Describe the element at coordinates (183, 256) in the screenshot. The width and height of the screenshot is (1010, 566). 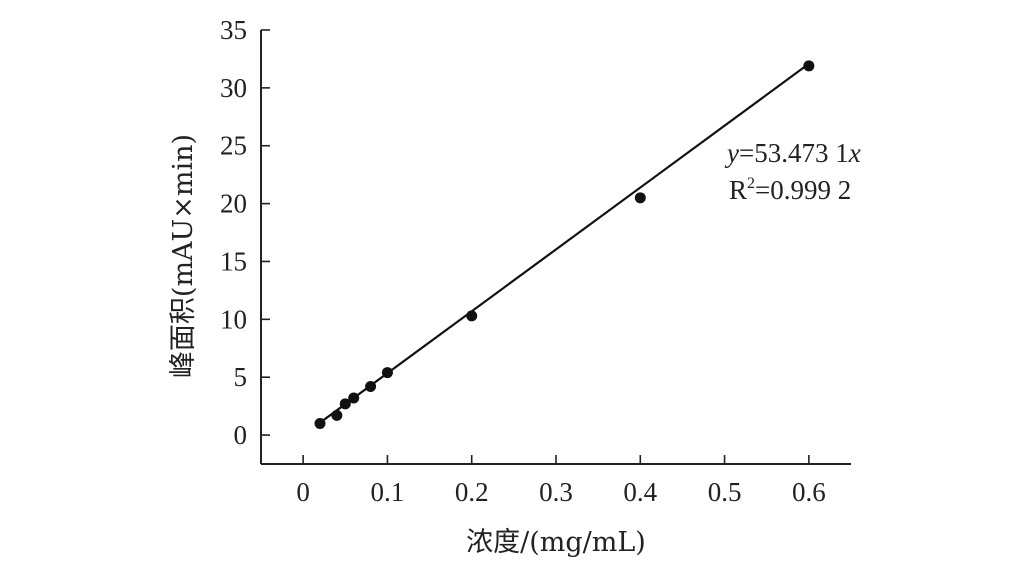
I see `y-axis-title: 峰面积(mAU×min)` at that location.